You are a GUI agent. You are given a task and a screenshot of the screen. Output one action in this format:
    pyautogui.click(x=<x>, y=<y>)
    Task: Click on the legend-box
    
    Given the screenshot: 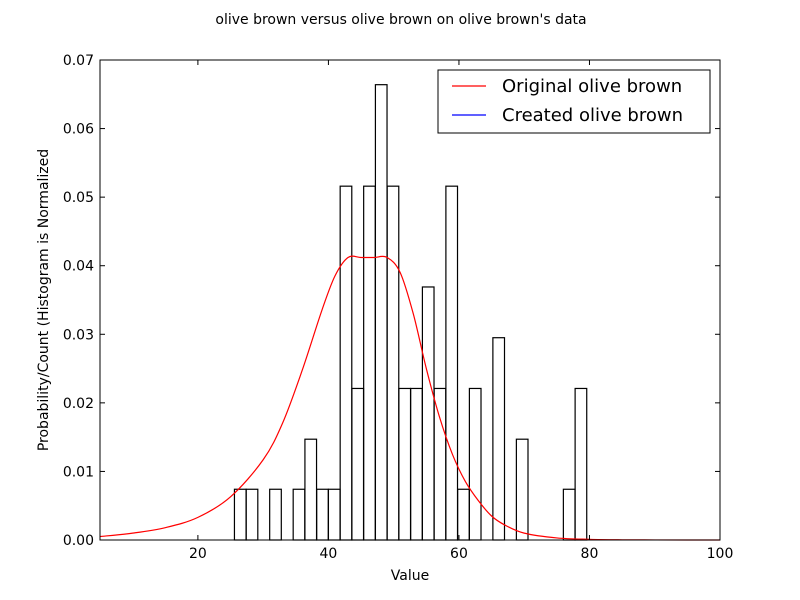 What is the action you would take?
    pyautogui.click(x=574, y=101)
    